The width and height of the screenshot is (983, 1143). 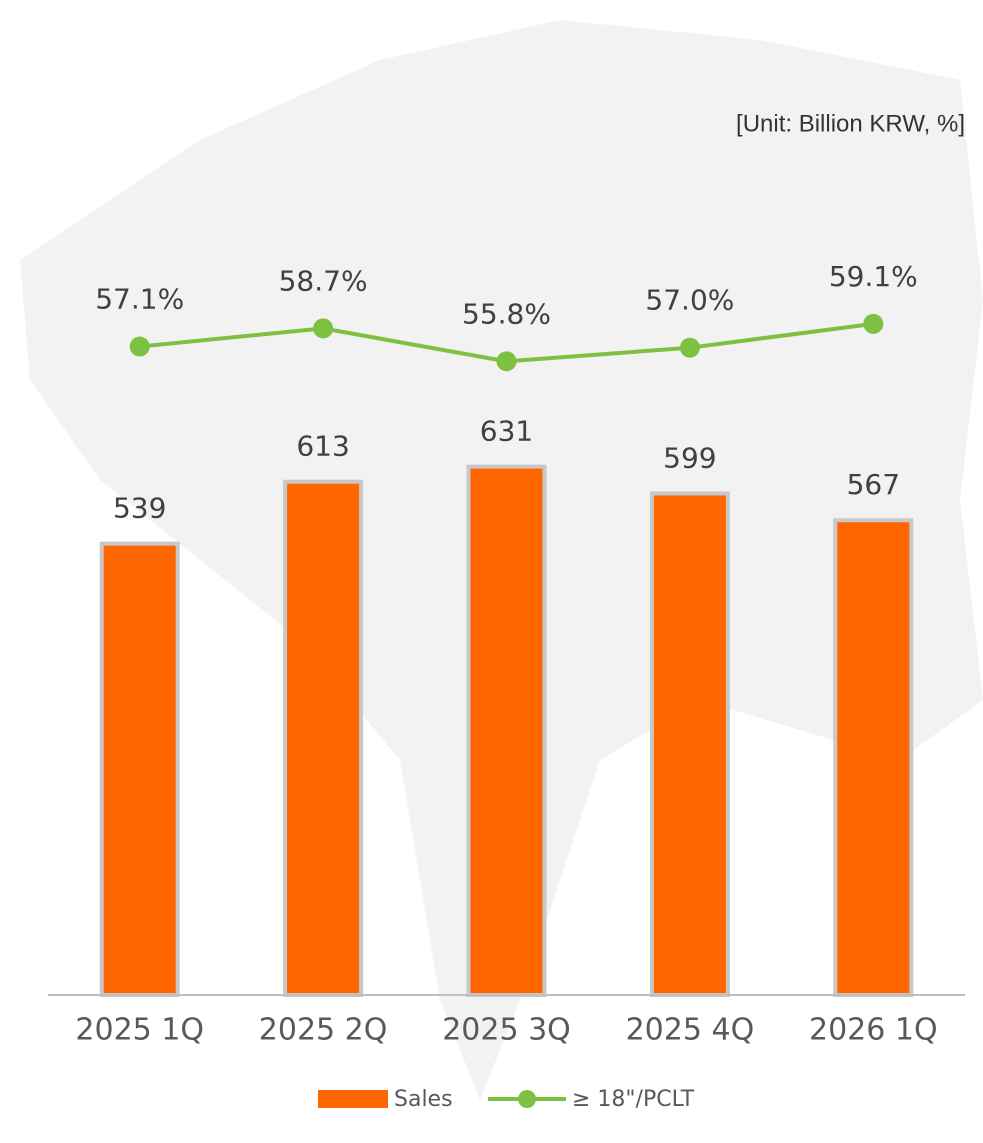 I want to click on line-value-label: 59.1%, so click(x=873, y=276).